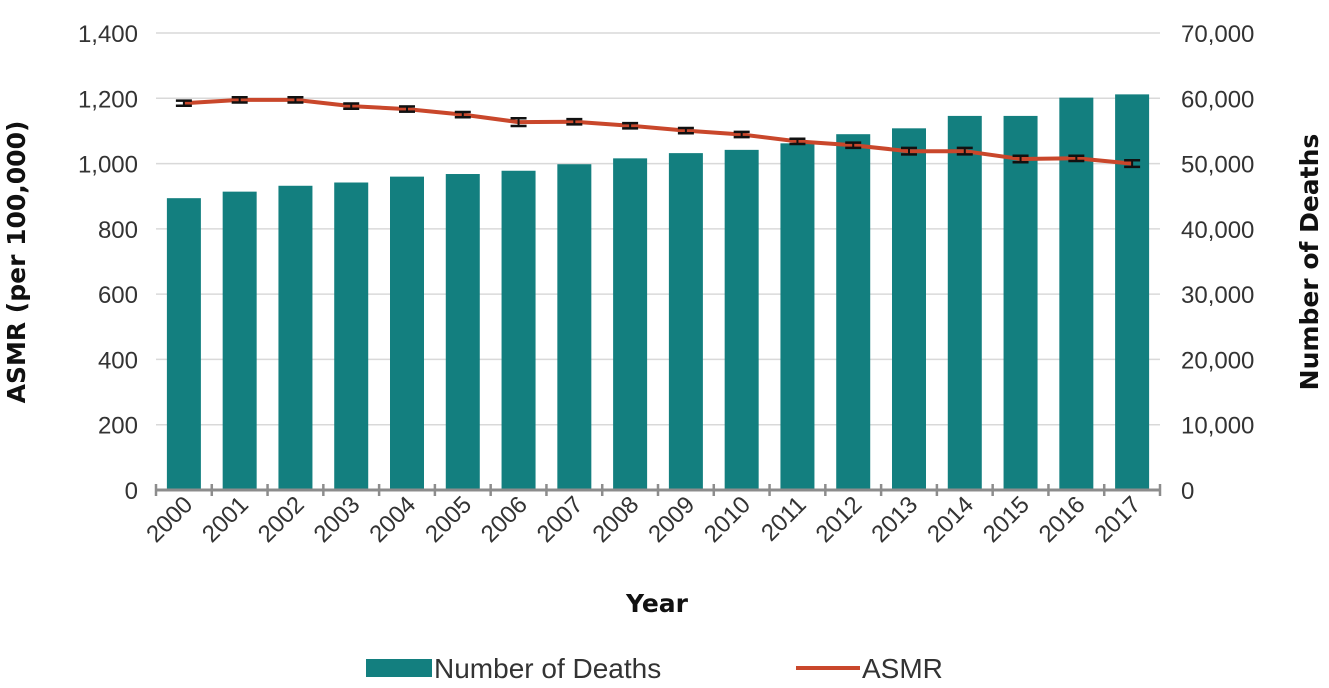 Image resolution: width=1329 pixels, height=688 pixels. Describe the element at coordinates (839, 519) in the screenshot. I see `x-tick-label: 2012` at that location.